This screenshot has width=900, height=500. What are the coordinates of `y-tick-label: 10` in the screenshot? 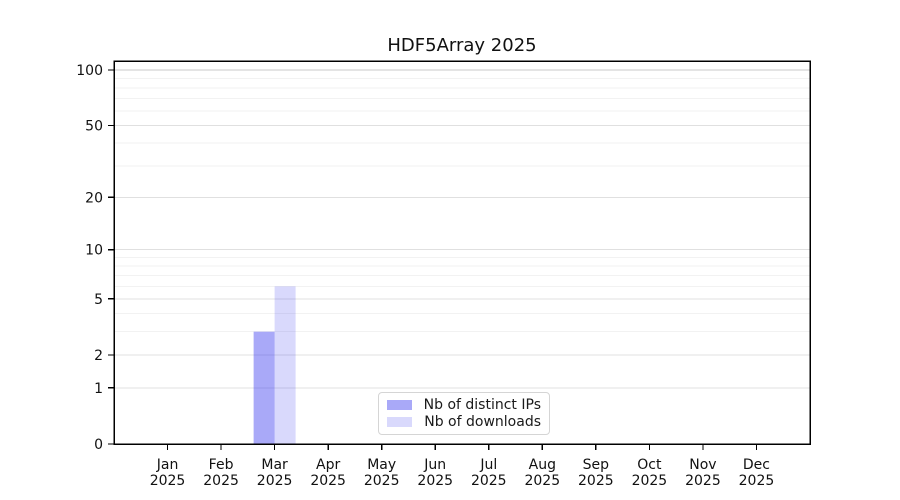 It's located at (94, 251).